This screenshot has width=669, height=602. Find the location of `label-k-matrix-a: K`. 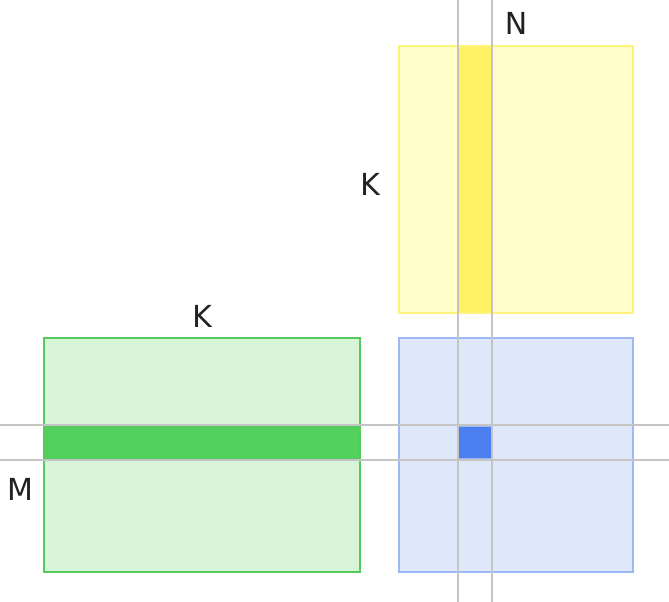

label-k-matrix-a: K is located at coordinates (202, 317).